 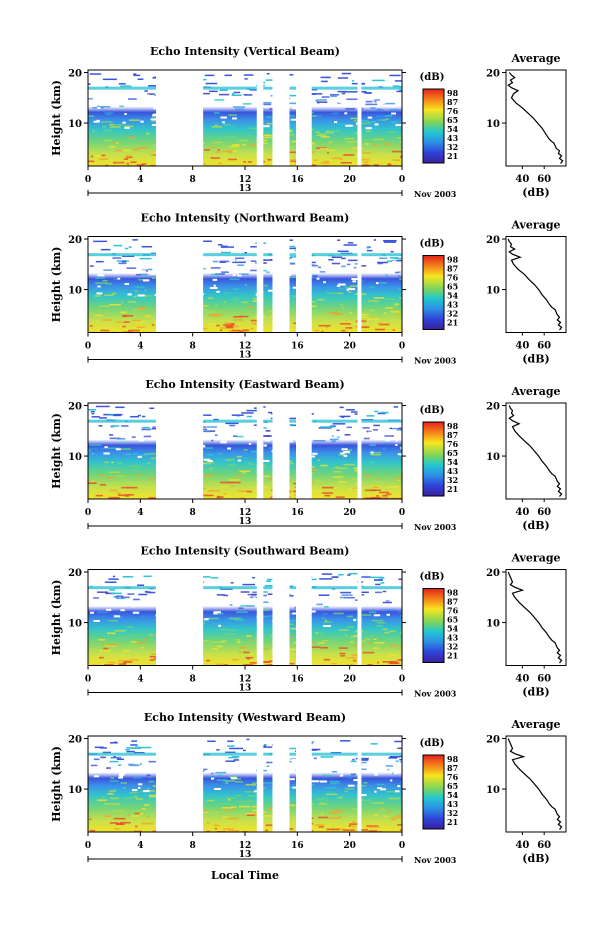 I want to click on x-tick-label: 8, so click(x=193, y=680).